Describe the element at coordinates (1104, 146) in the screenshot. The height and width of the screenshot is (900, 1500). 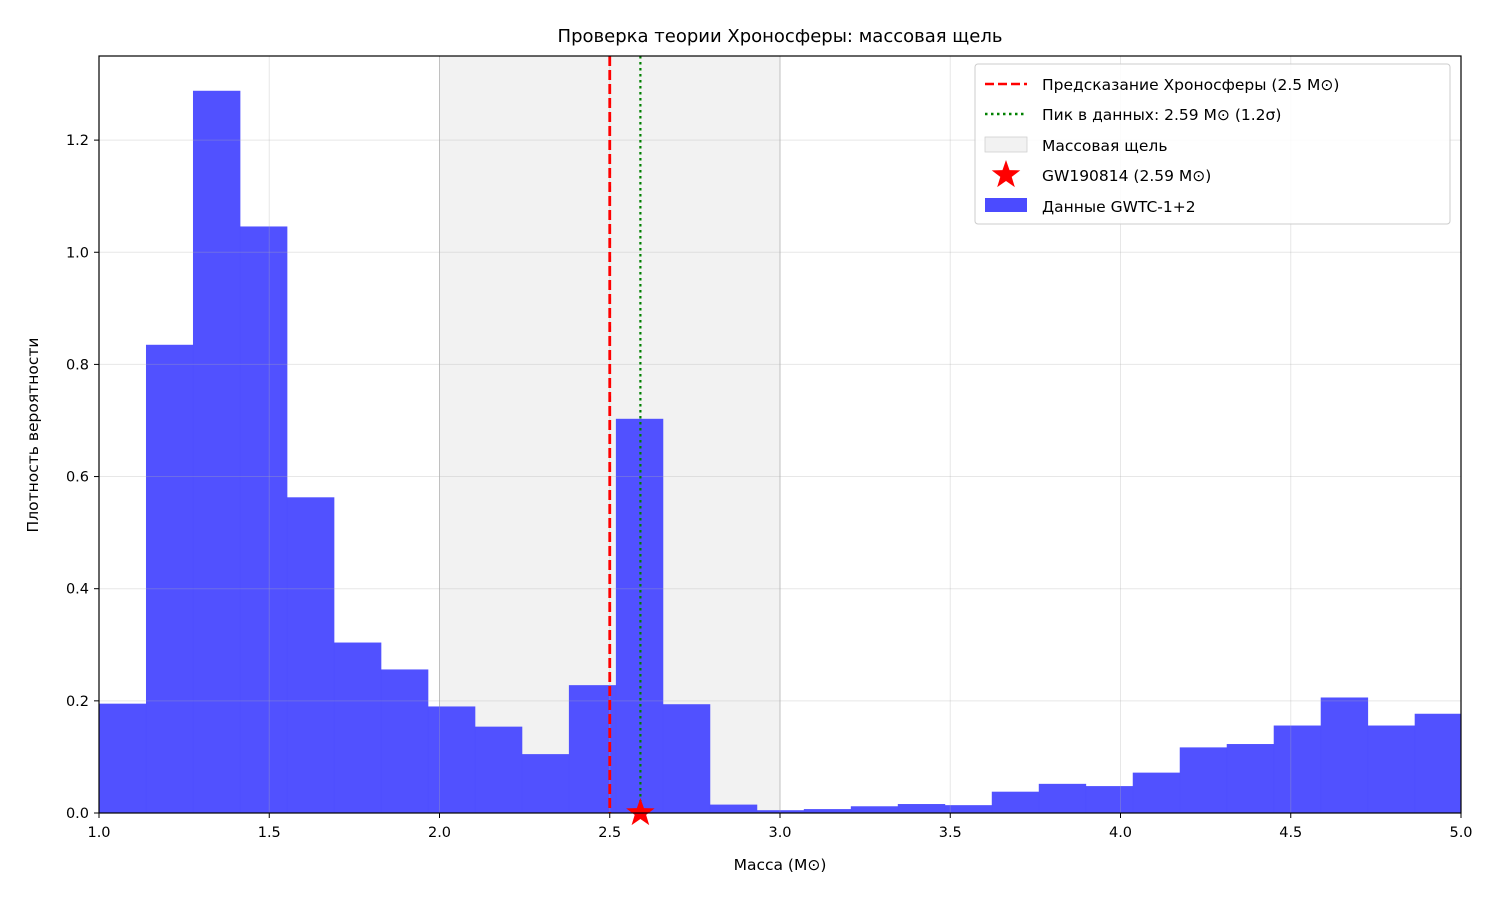
I see `legend-mass-gap-label: Массовая щель` at that location.